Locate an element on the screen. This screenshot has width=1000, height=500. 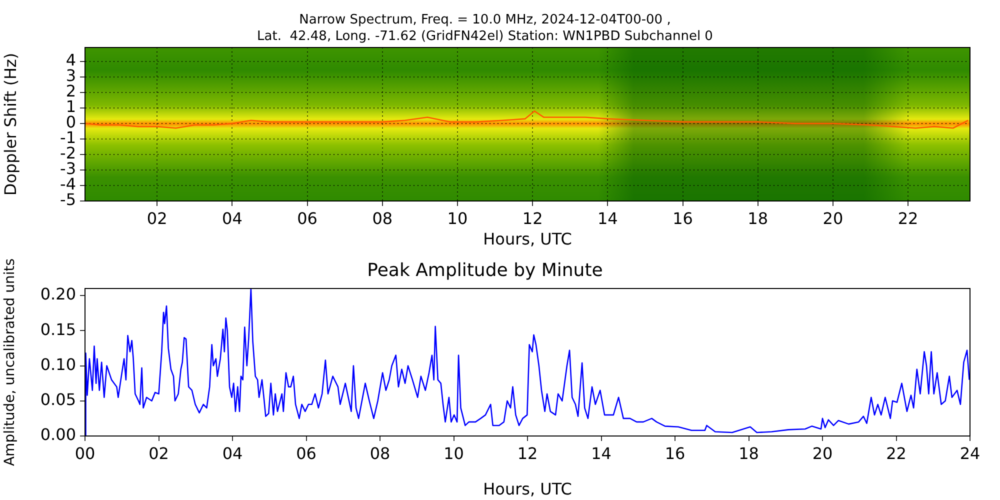
x-tick-label: 24 is located at coordinates (970, 453).